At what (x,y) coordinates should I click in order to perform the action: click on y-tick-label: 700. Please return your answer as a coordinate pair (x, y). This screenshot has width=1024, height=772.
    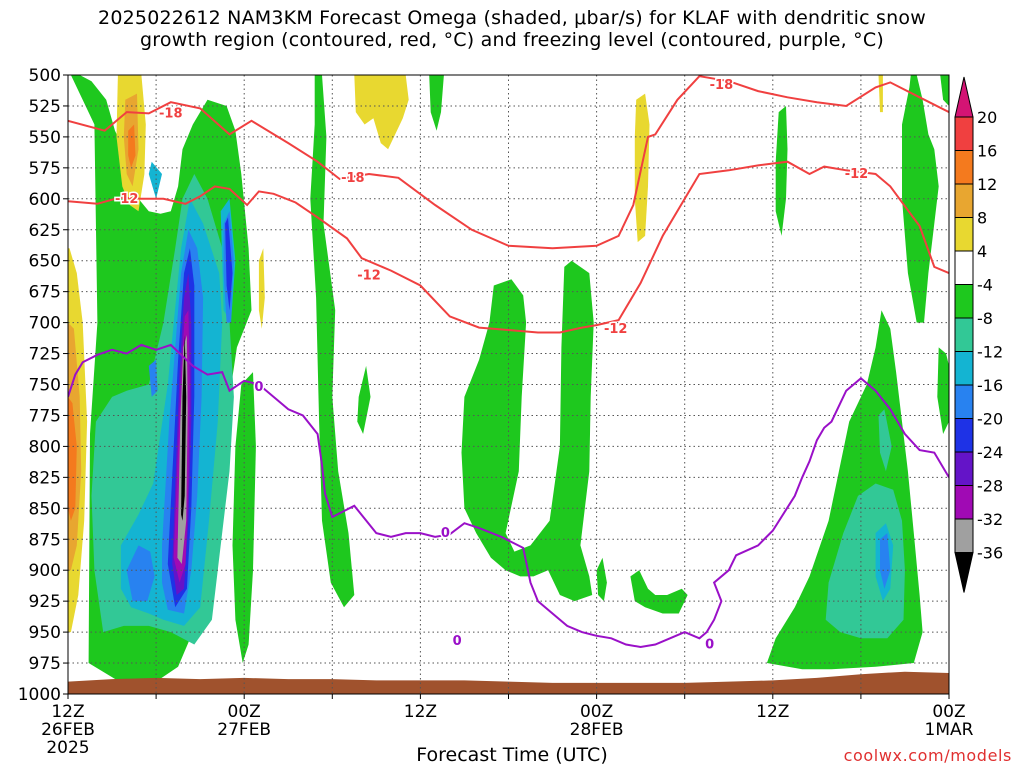
    Looking at the image, I should click on (45, 324).